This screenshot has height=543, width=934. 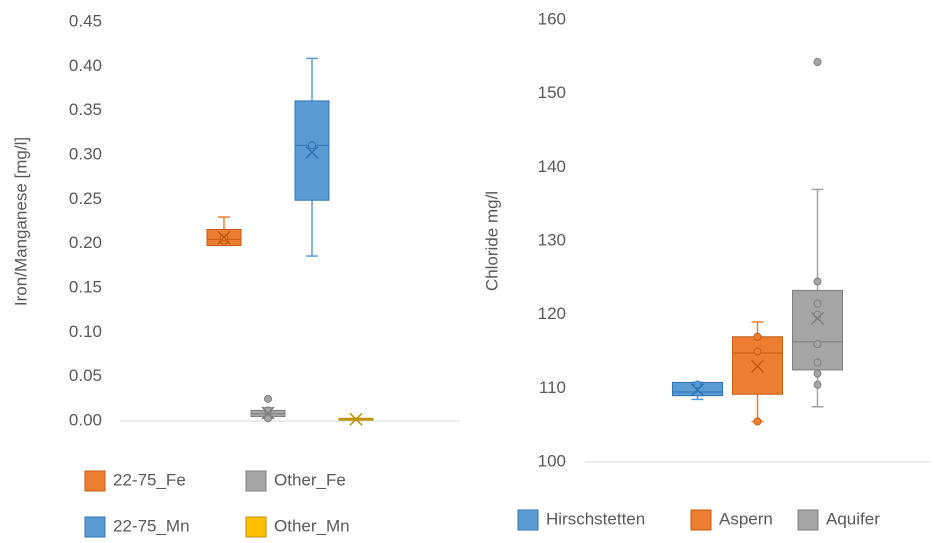 I want to click on y-axis-label: Chloride mg/l, so click(x=491, y=241).